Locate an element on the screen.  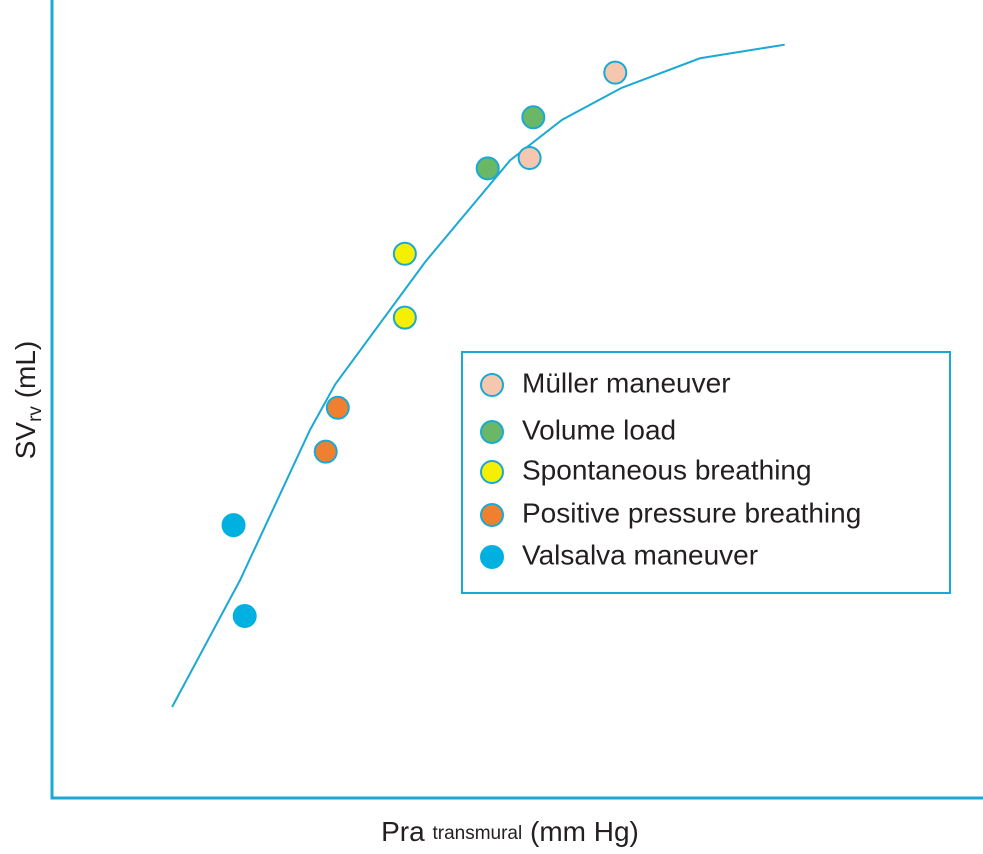
legend-label: Valsalva maneuver is located at coordinates (640, 554).